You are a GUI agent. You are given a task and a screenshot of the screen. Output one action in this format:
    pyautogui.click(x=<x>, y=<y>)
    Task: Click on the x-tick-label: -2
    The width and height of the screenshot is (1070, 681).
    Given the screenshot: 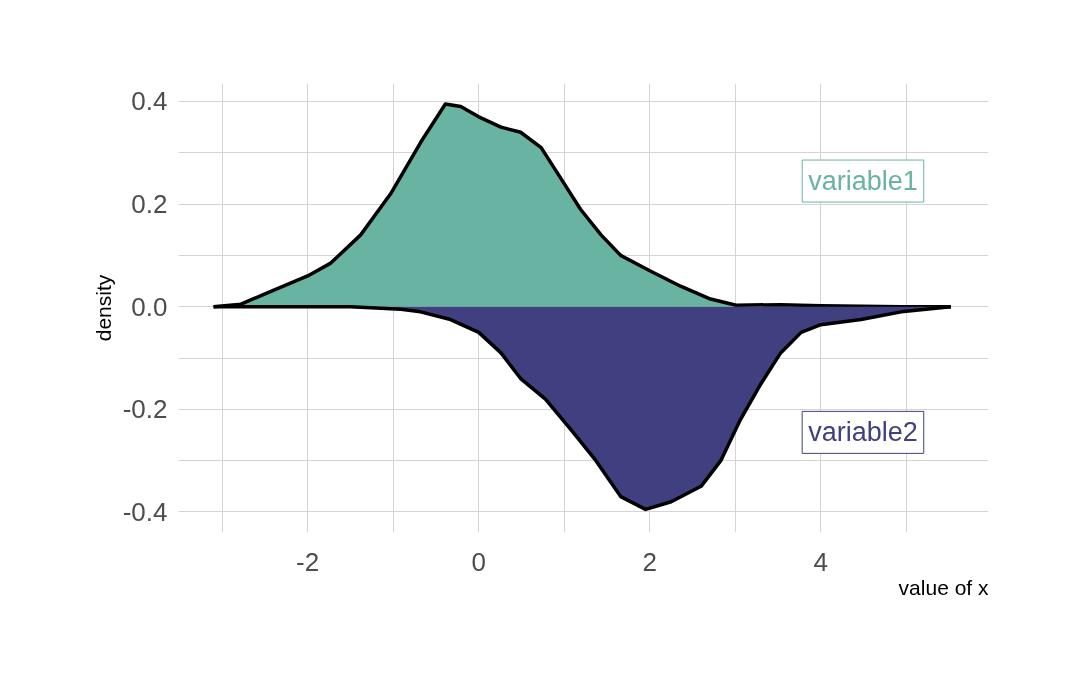 What is the action you would take?
    pyautogui.click(x=308, y=561)
    